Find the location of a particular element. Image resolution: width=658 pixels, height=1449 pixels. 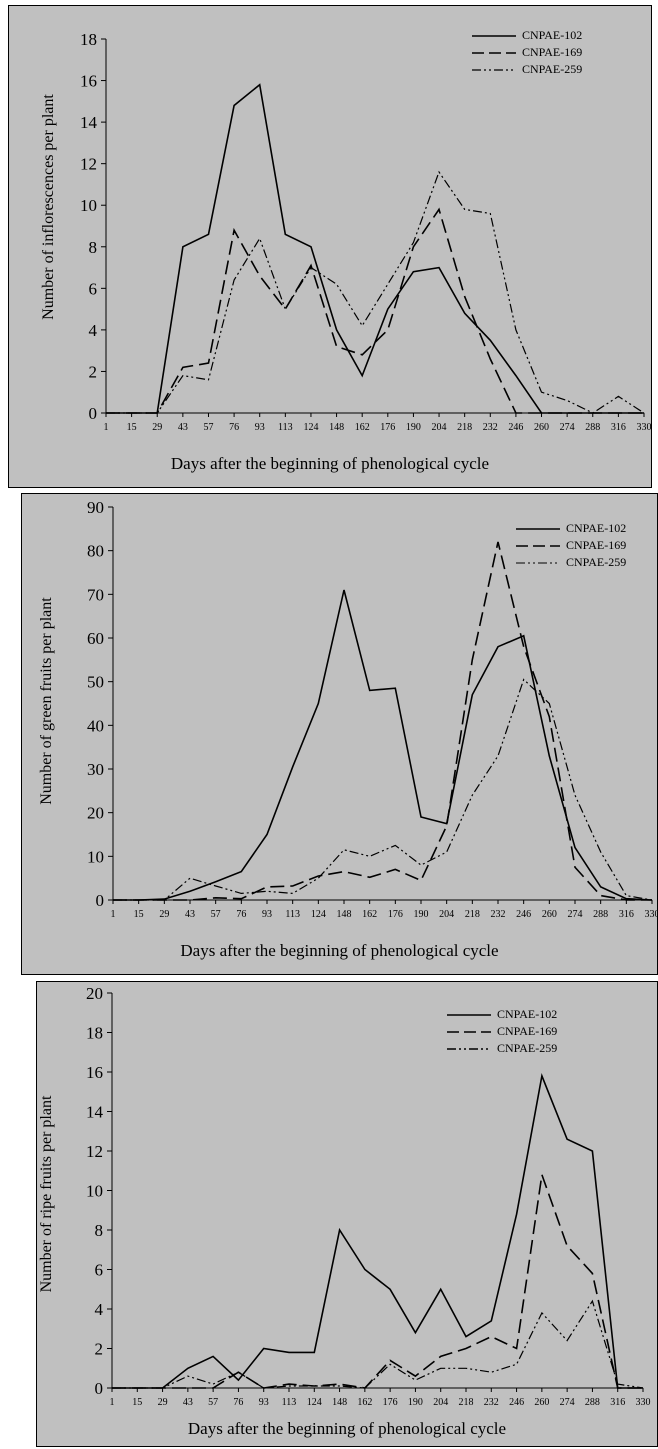

x-tick-label: 124 is located at coordinates (310, 427).